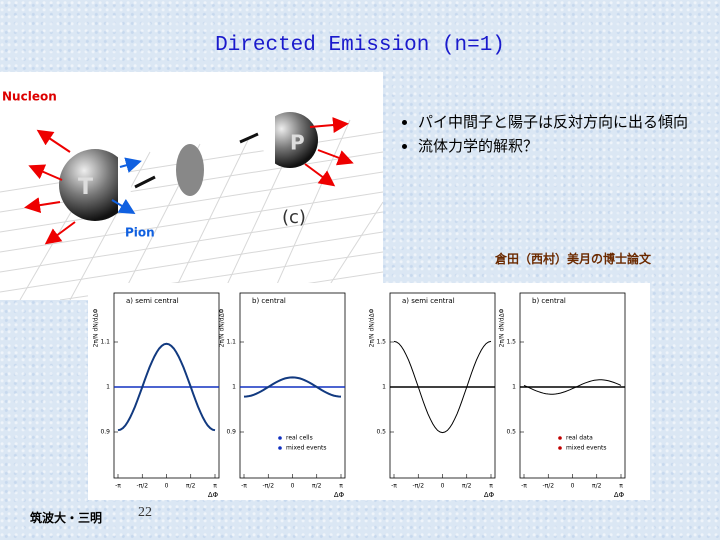  Describe the element at coordinates (140, 233) in the screenshot. I see `pion-label: Pion` at that location.